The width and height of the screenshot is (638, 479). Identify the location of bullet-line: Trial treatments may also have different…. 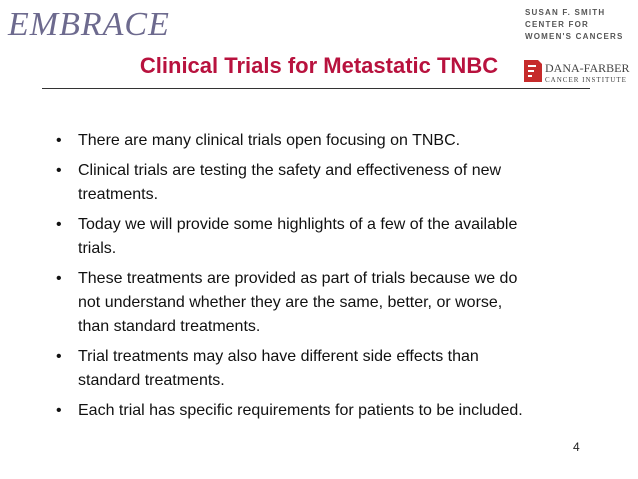
(278, 356).